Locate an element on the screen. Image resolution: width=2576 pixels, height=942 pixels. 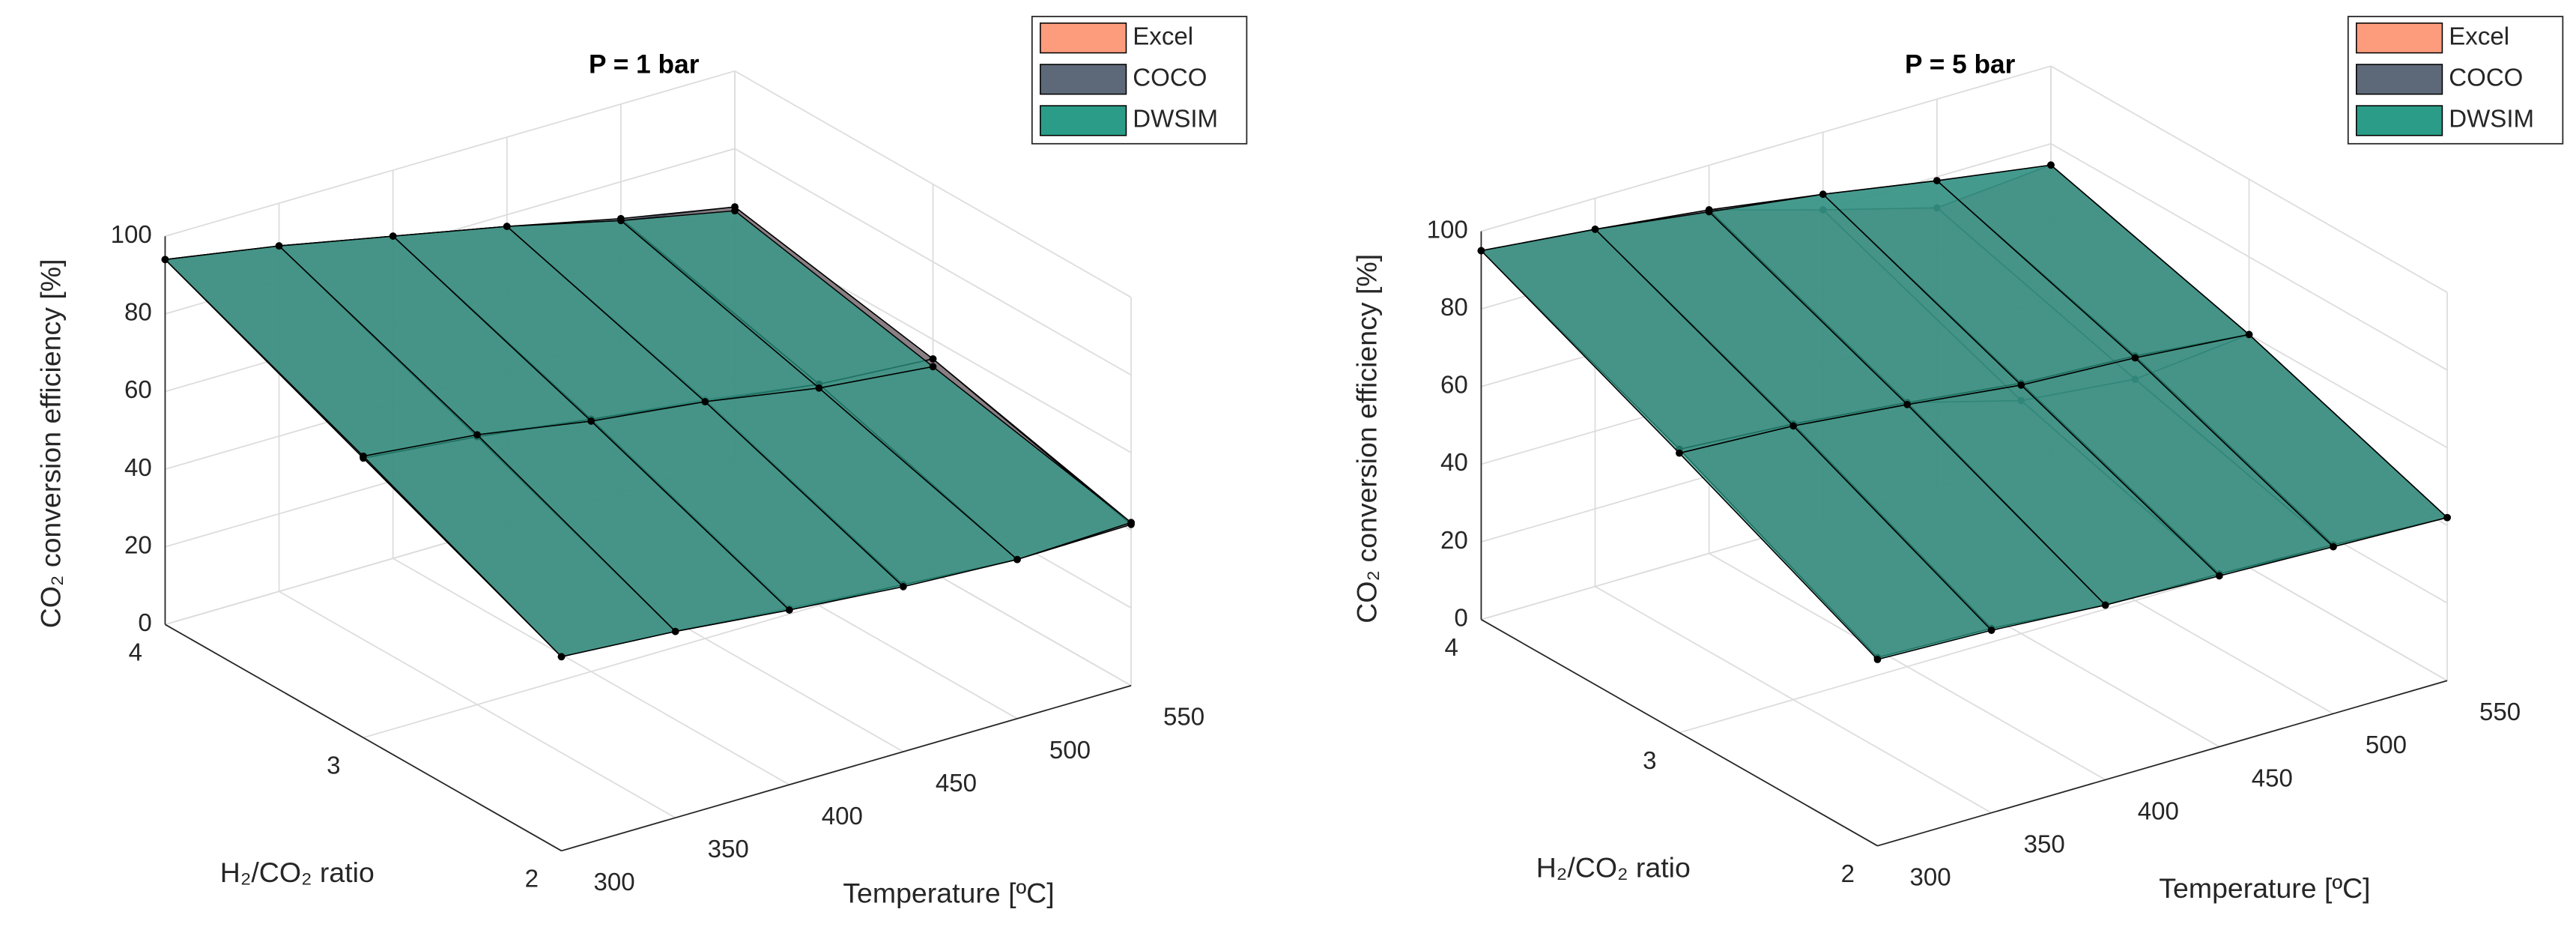
chart-title: P = 1 bar is located at coordinates (644, 64).